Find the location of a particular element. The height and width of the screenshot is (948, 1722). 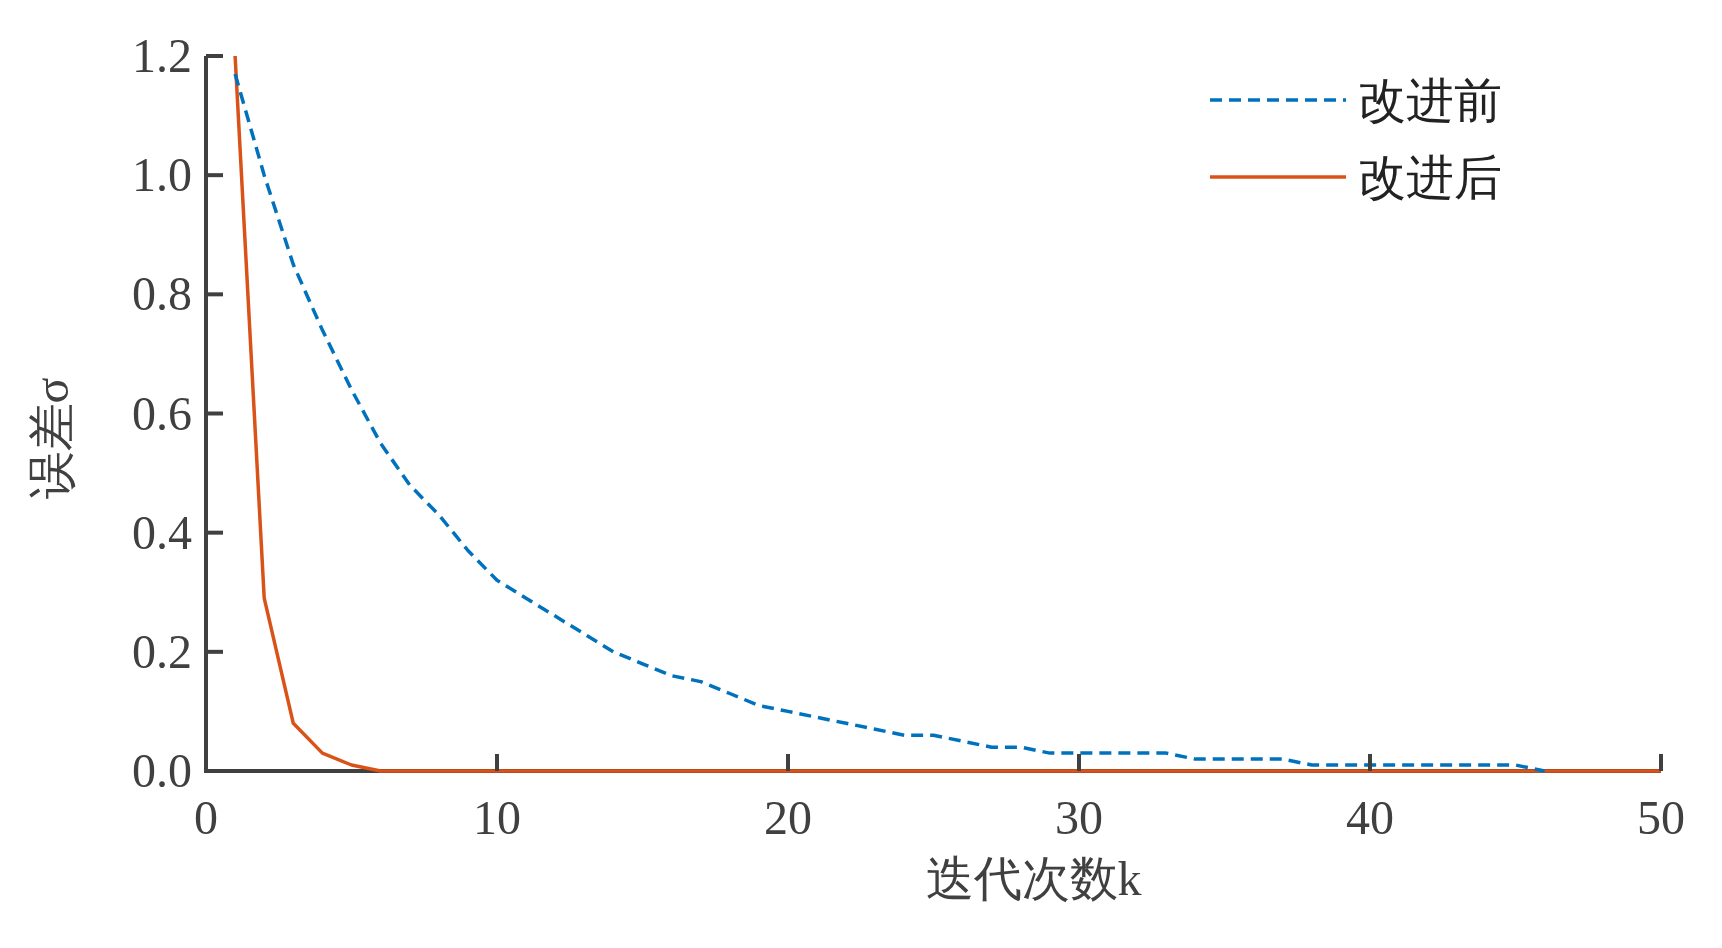

x-tick-label: 40 is located at coordinates (1370, 817).